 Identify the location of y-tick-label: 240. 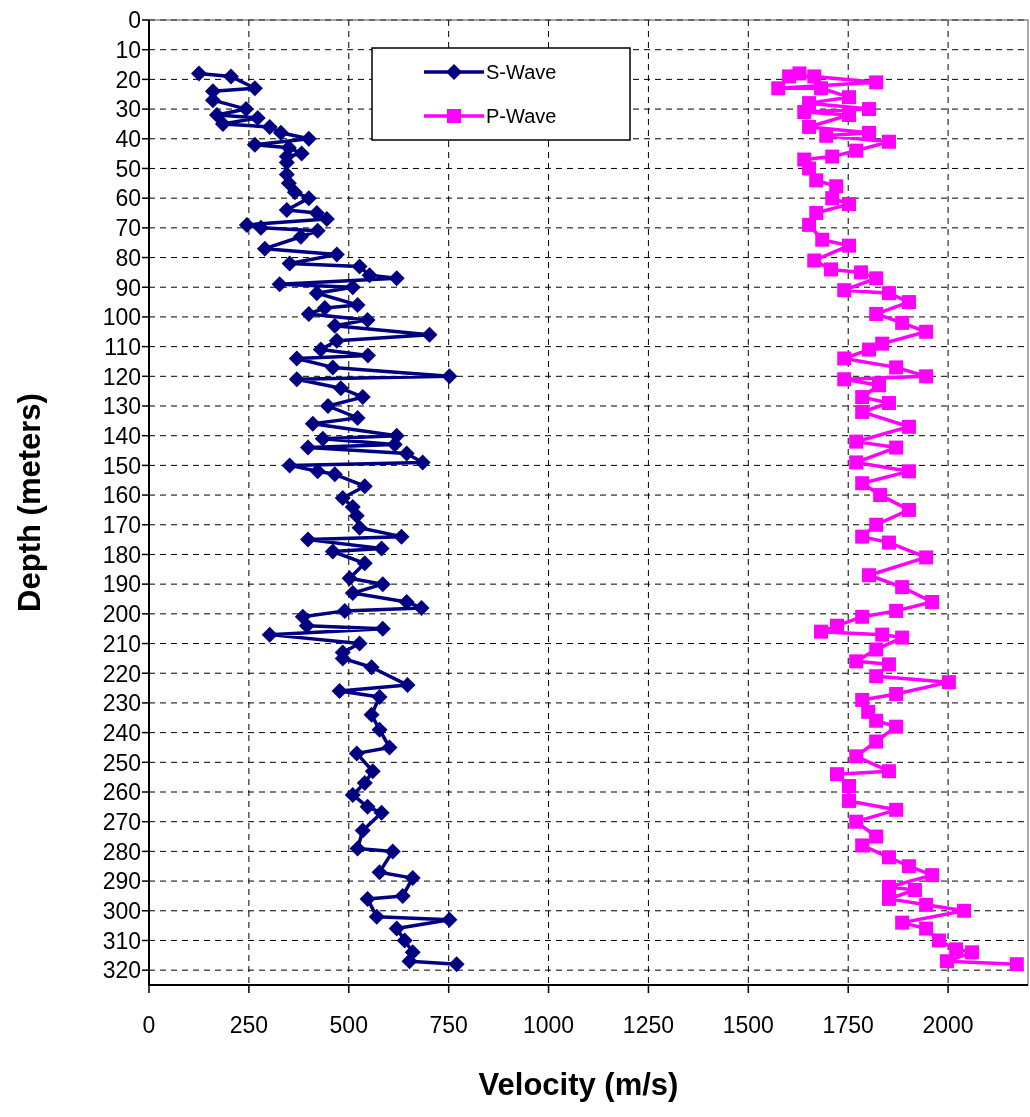
(121, 732).